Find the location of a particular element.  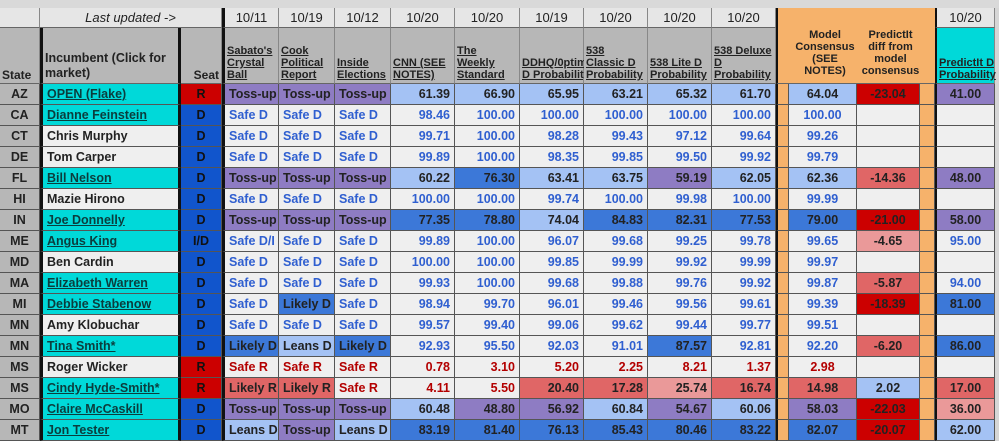

state-cell: FL is located at coordinates (20, 178).